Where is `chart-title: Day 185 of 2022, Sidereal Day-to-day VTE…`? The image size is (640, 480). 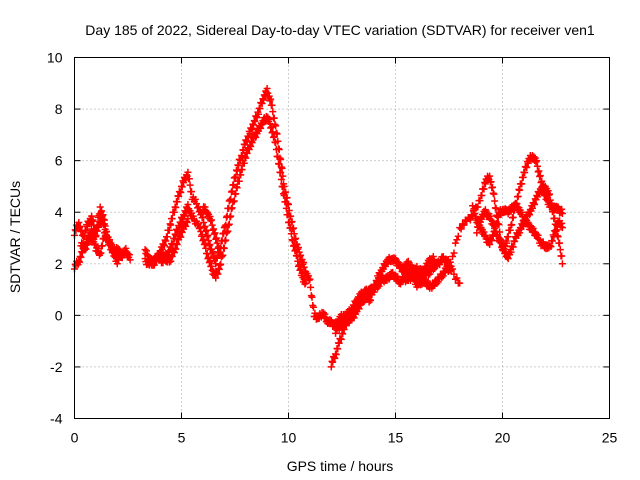
chart-title: Day 185 of 2022, Sidereal Day-to-day VTE… is located at coordinates (340, 30).